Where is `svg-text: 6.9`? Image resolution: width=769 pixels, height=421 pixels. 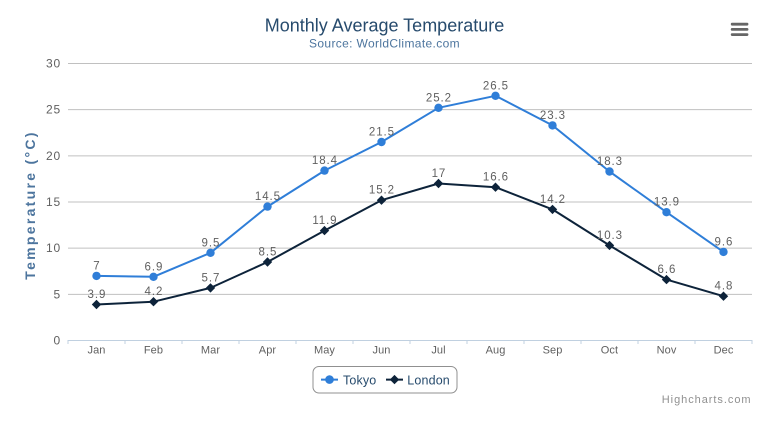
svg-text: 6.9 is located at coordinates (154, 267).